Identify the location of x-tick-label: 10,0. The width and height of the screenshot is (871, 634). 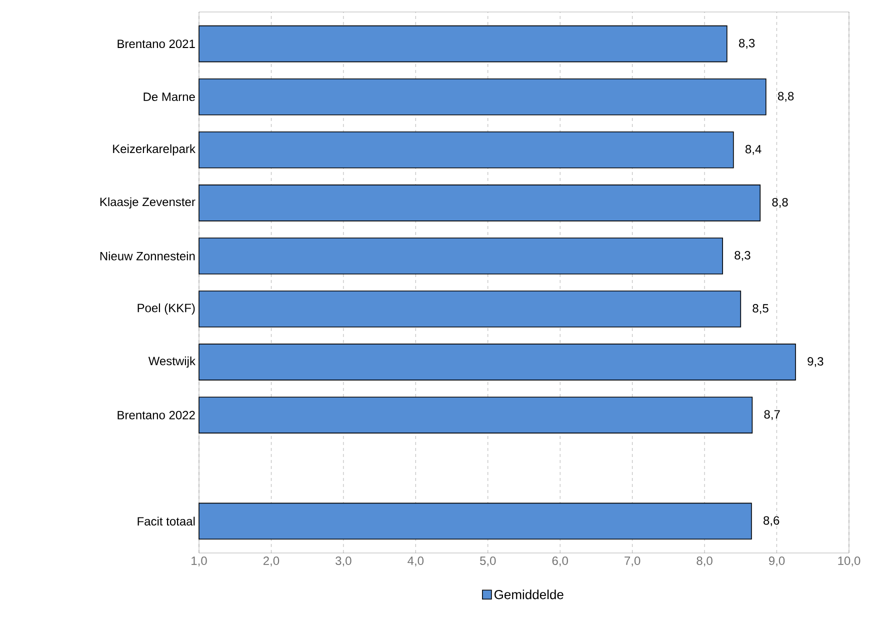
(849, 561).